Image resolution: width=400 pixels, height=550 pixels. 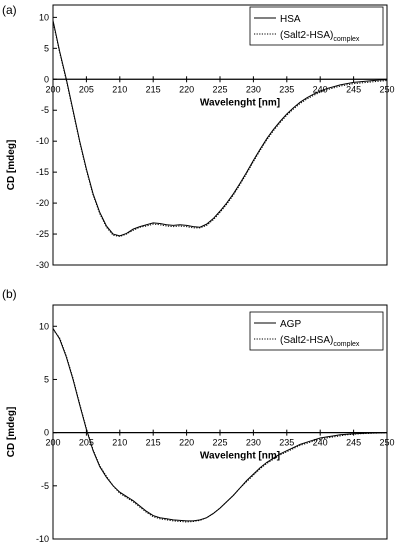 I want to click on y-ticks: 10 5 0 -5 -10, so click(x=46, y=432).